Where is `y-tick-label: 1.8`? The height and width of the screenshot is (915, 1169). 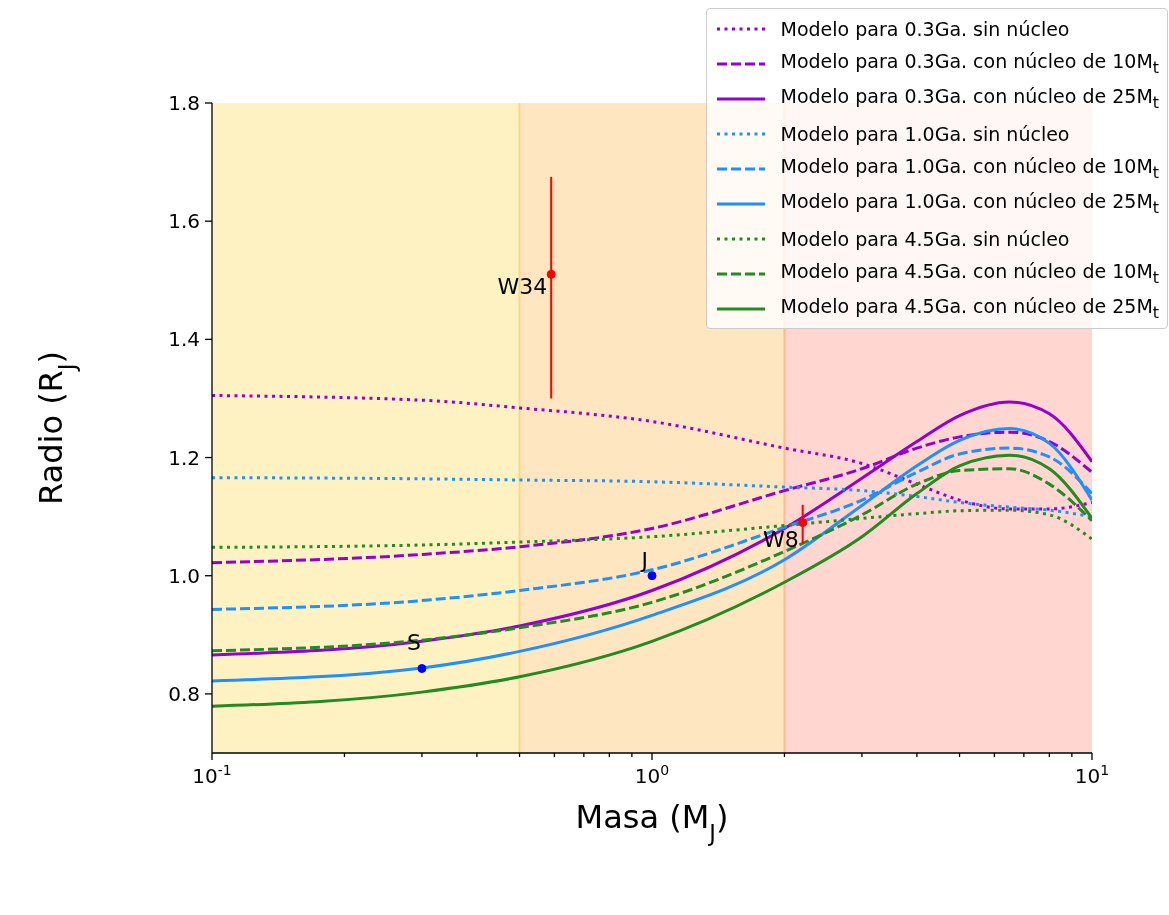 y-tick-label: 1.8 is located at coordinates (184, 103).